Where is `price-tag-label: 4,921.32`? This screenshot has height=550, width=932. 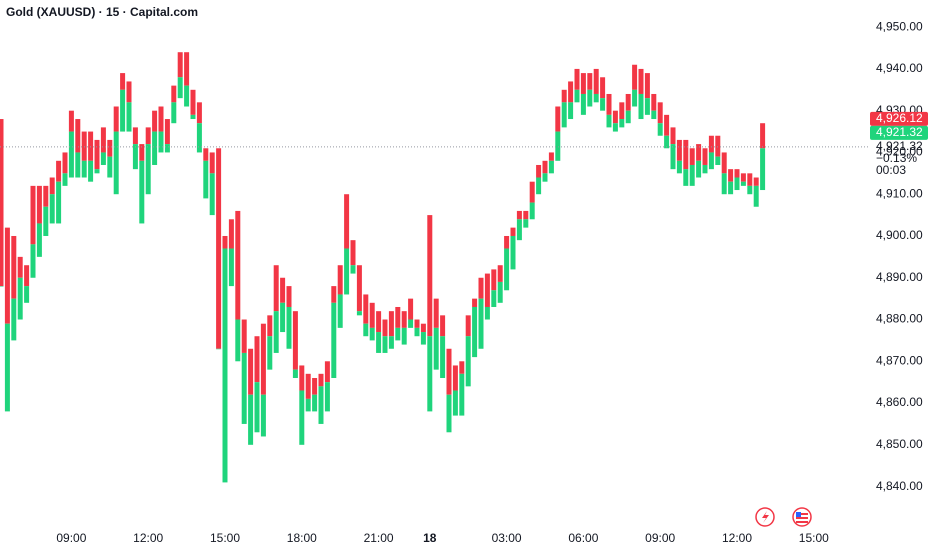
price-tag-label: 4,921.32 is located at coordinates (899, 132).